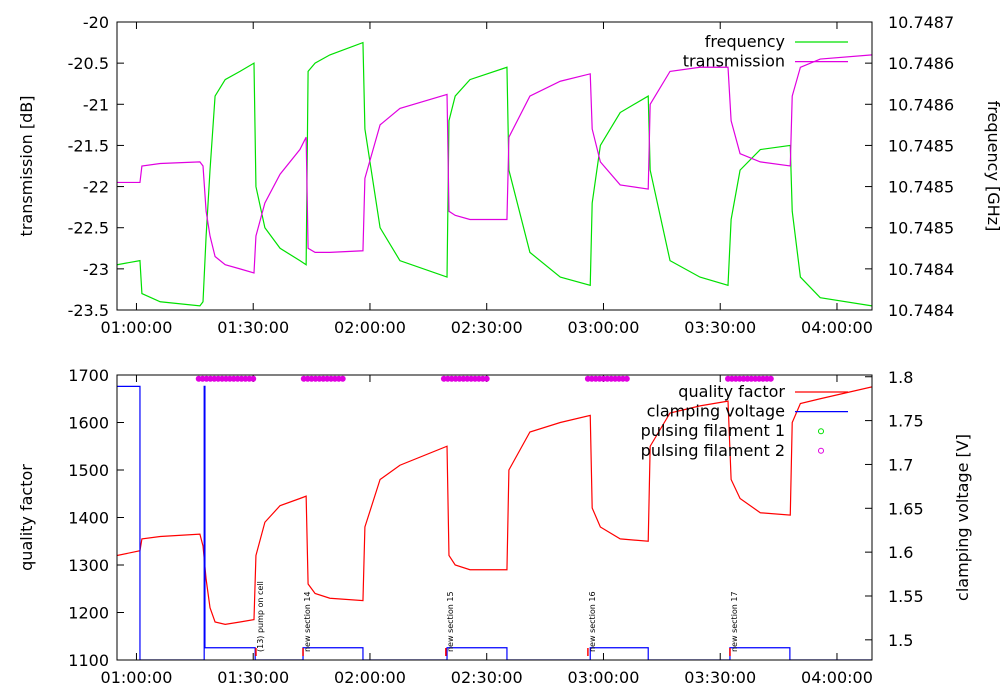 The width and height of the screenshot is (1000, 700). I want to click on legend-label: quality factor, so click(731, 391).